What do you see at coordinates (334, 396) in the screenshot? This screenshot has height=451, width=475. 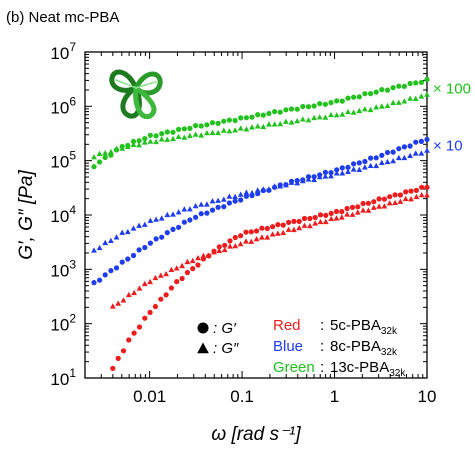 I see `x-tick-label: 1` at bounding box center [334, 396].